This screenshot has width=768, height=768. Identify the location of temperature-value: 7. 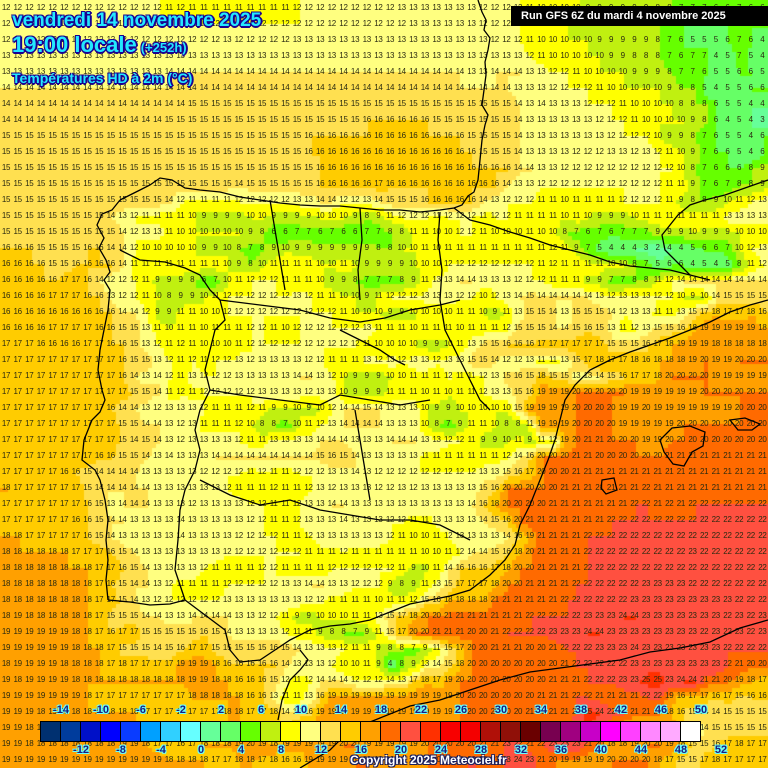
(727, 183).